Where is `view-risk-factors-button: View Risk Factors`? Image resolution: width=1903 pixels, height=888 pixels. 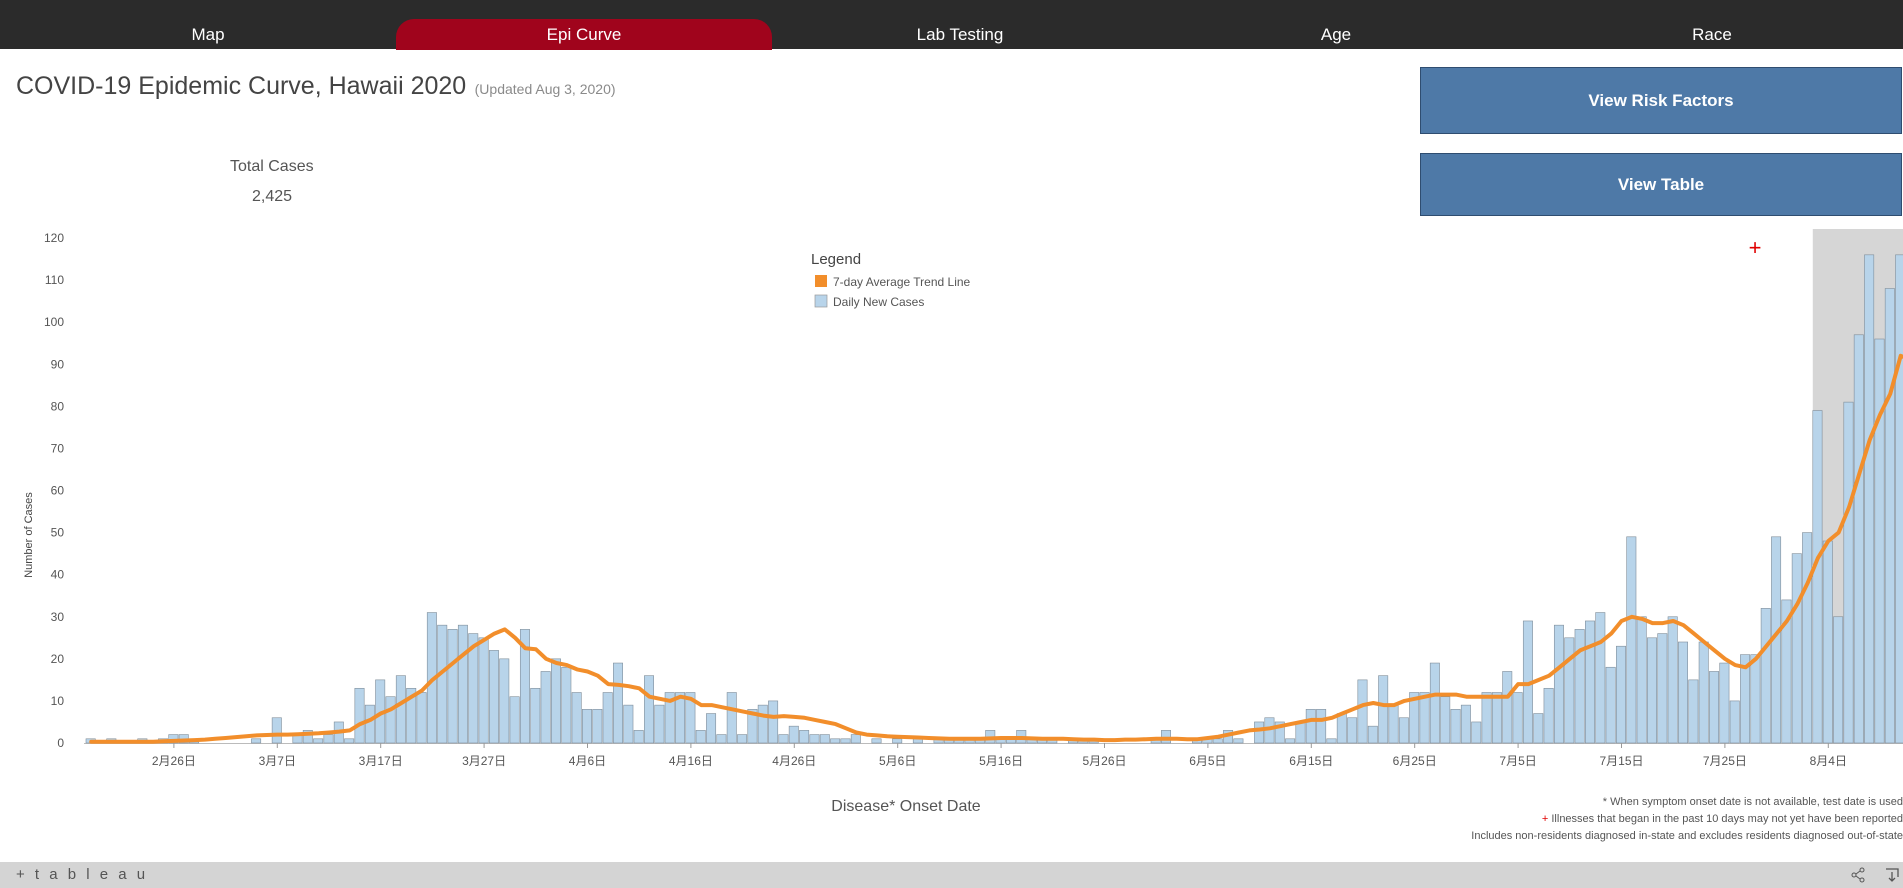
view-risk-factors-button: View Risk Factors is located at coordinates (1661, 100).